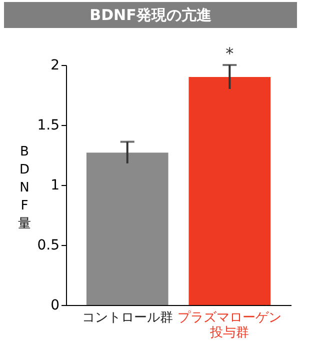 The image size is (321, 361). I want to click on chart-title: BDNF発現の亢進, so click(151, 15).